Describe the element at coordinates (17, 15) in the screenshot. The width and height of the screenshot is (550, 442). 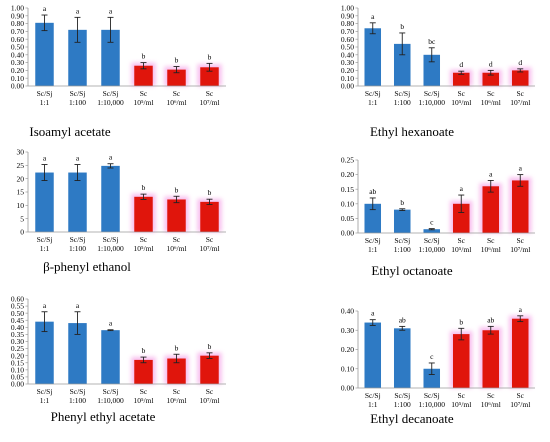
I see `y-tick-label: 0.90` at that location.